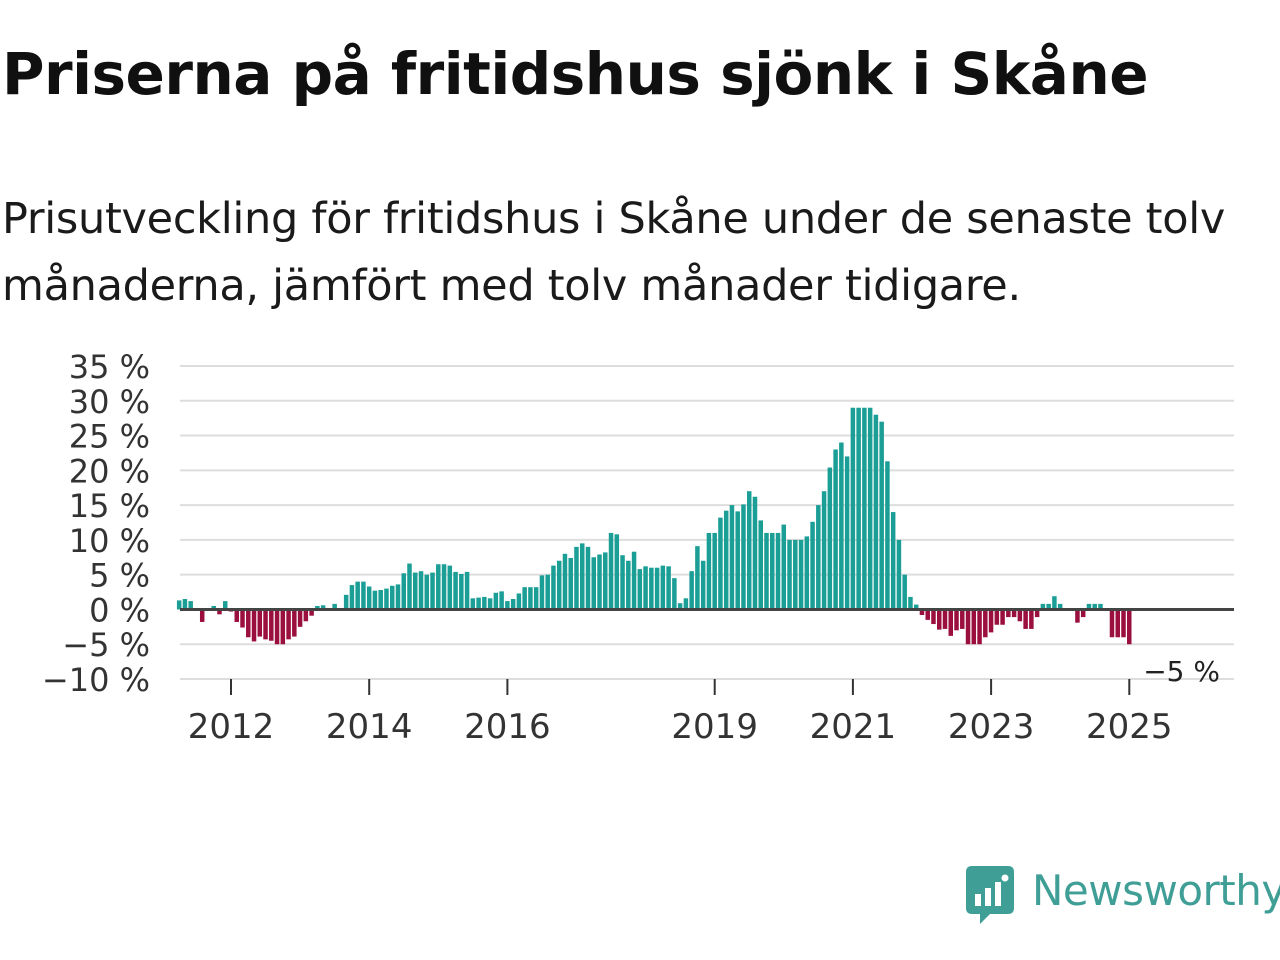 The image size is (1280, 960). Describe the element at coordinates (1122, 896) in the screenshot. I see `newsworthy-logo: Newsworthy` at that location.